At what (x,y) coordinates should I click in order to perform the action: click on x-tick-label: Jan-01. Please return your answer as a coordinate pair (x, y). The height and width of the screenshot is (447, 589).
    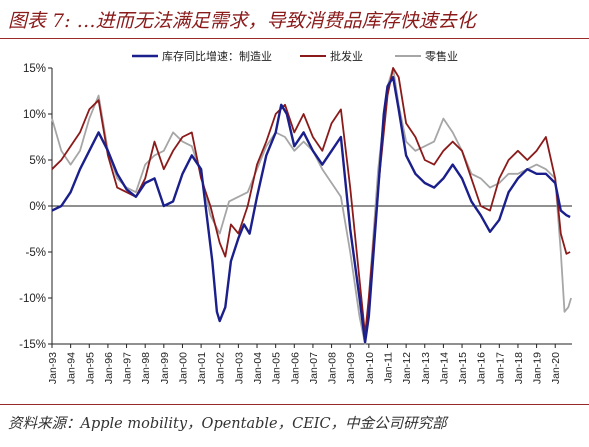
    Looking at the image, I should click on (202, 368).